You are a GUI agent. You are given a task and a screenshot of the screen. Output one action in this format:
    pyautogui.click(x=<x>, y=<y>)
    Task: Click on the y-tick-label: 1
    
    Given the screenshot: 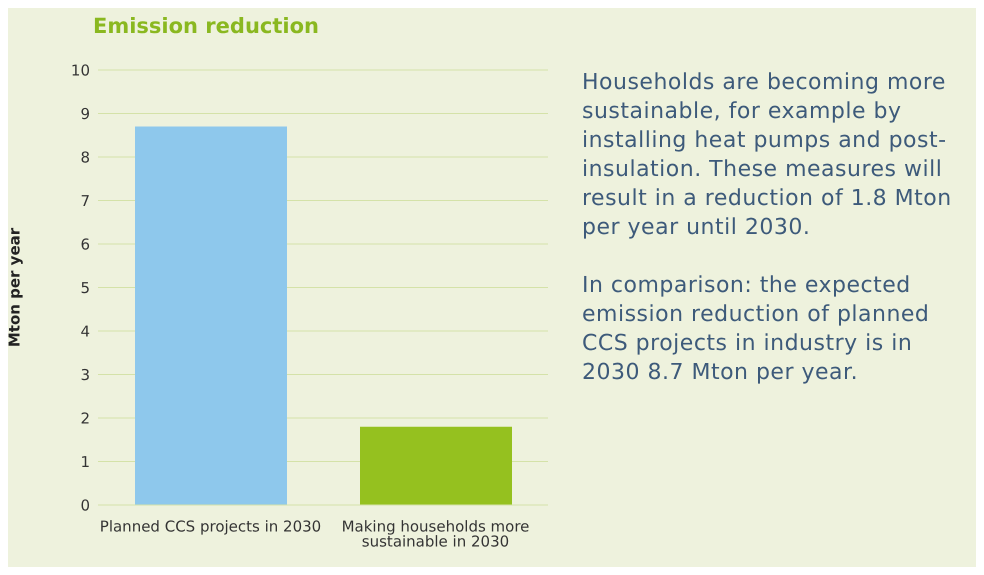 What is the action you would take?
    pyautogui.click(x=85, y=461)
    